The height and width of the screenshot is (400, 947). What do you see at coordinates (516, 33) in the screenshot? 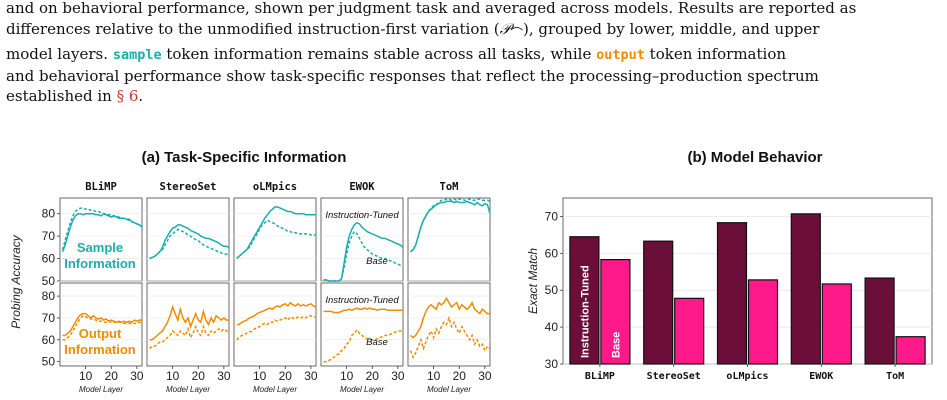
I see `caption-math-subscript: ⌒` at bounding box center [516, 33].